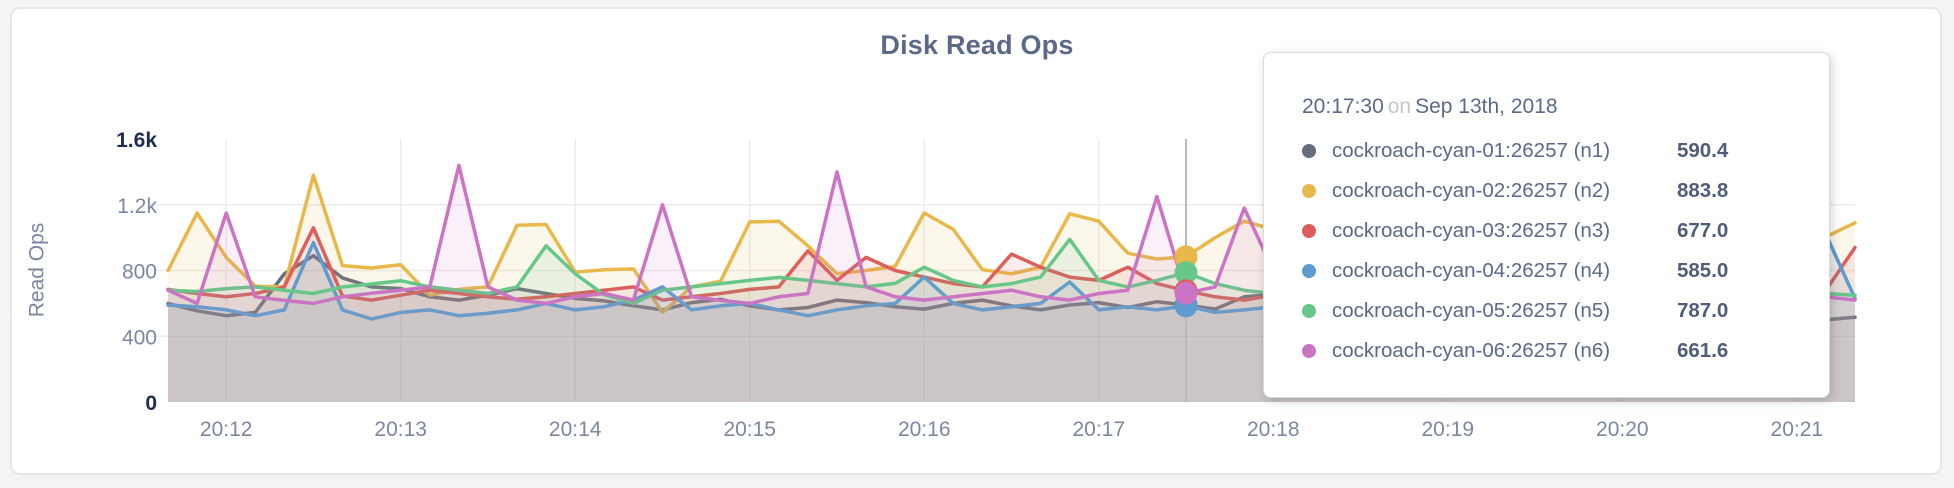 This screenshot has height=488, width=1954. Describe the element at coordinates (1703, 190) in the screenshot. I see `series-value: 883.8` at that location.